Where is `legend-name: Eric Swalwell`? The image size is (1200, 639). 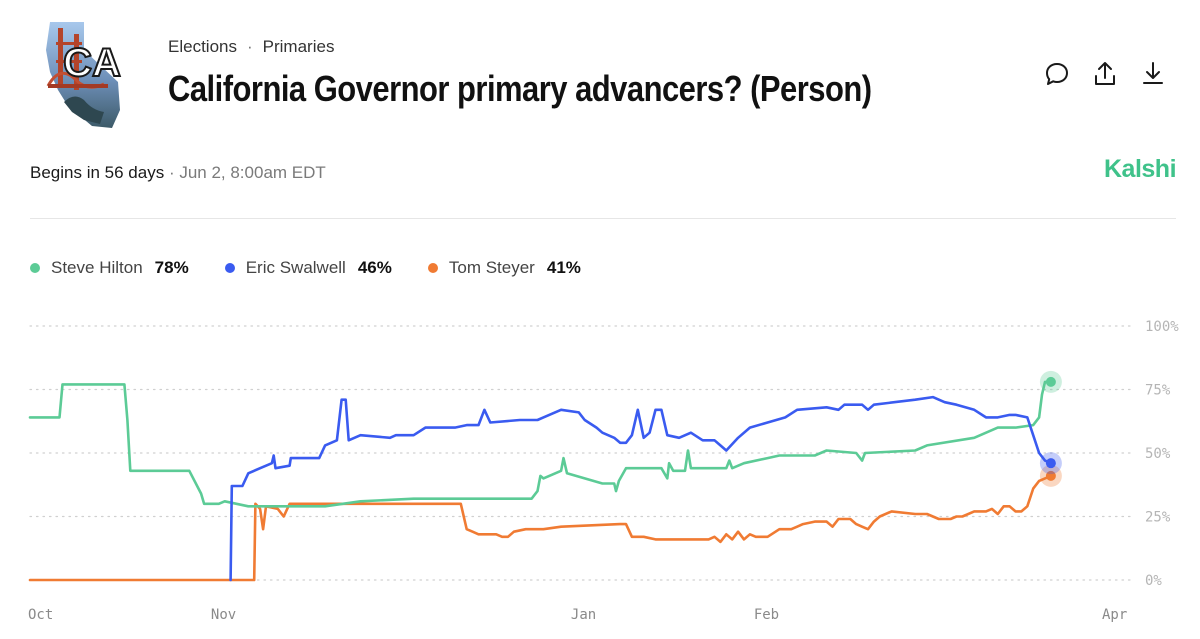 legend-name: Eric Swalwell is located at coordinates (295, 267).